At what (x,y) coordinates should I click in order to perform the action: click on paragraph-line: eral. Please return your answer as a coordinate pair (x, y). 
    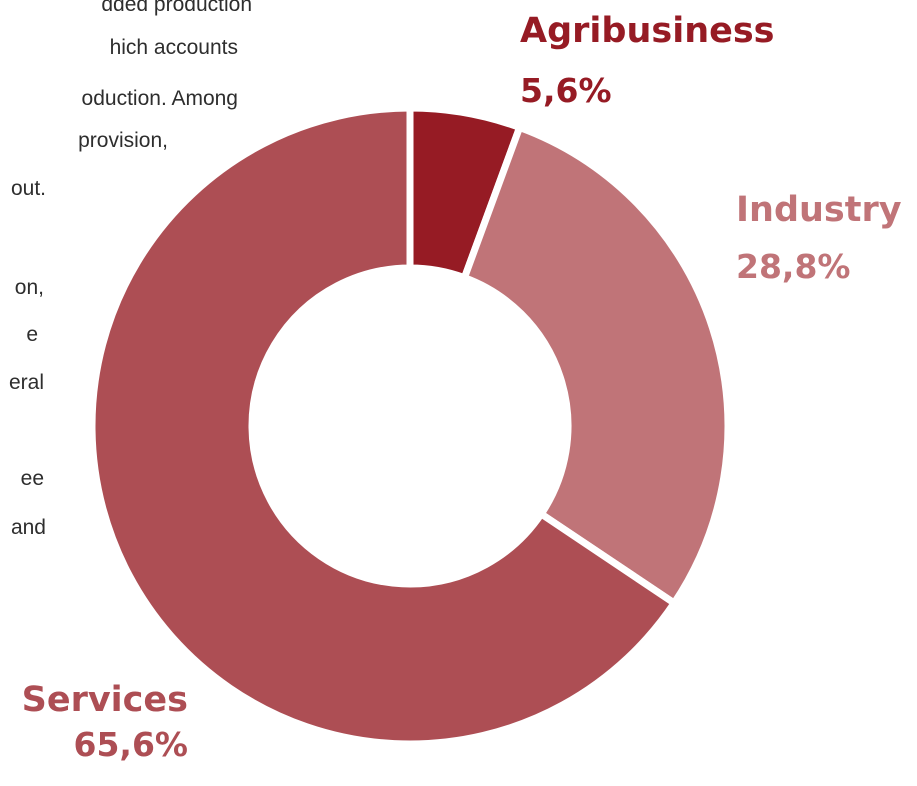
    Looking at the image, I should click on (26, 382).